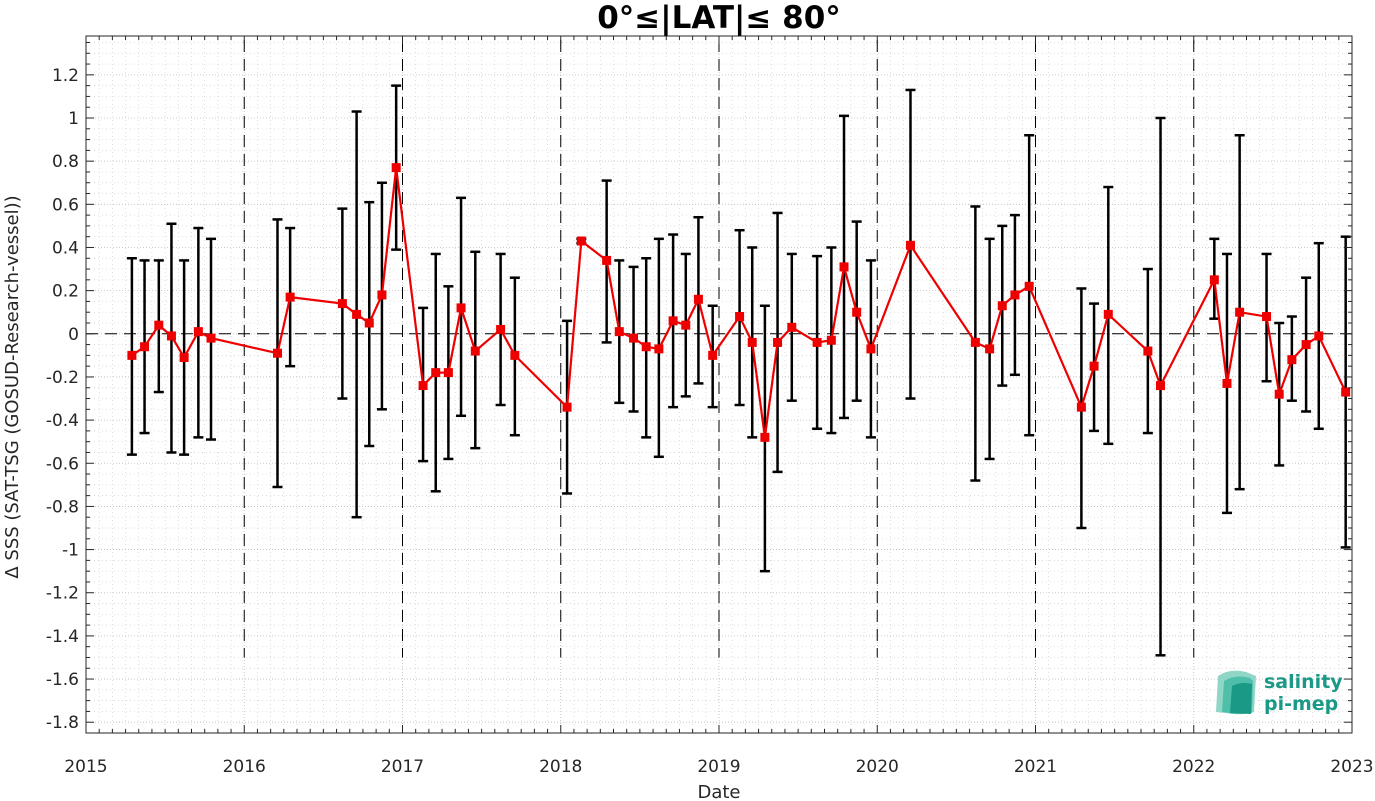 The width and height of the screenshot is (1375, 801). I want to click on y-tick-label: -0.8, so click(62, 507).